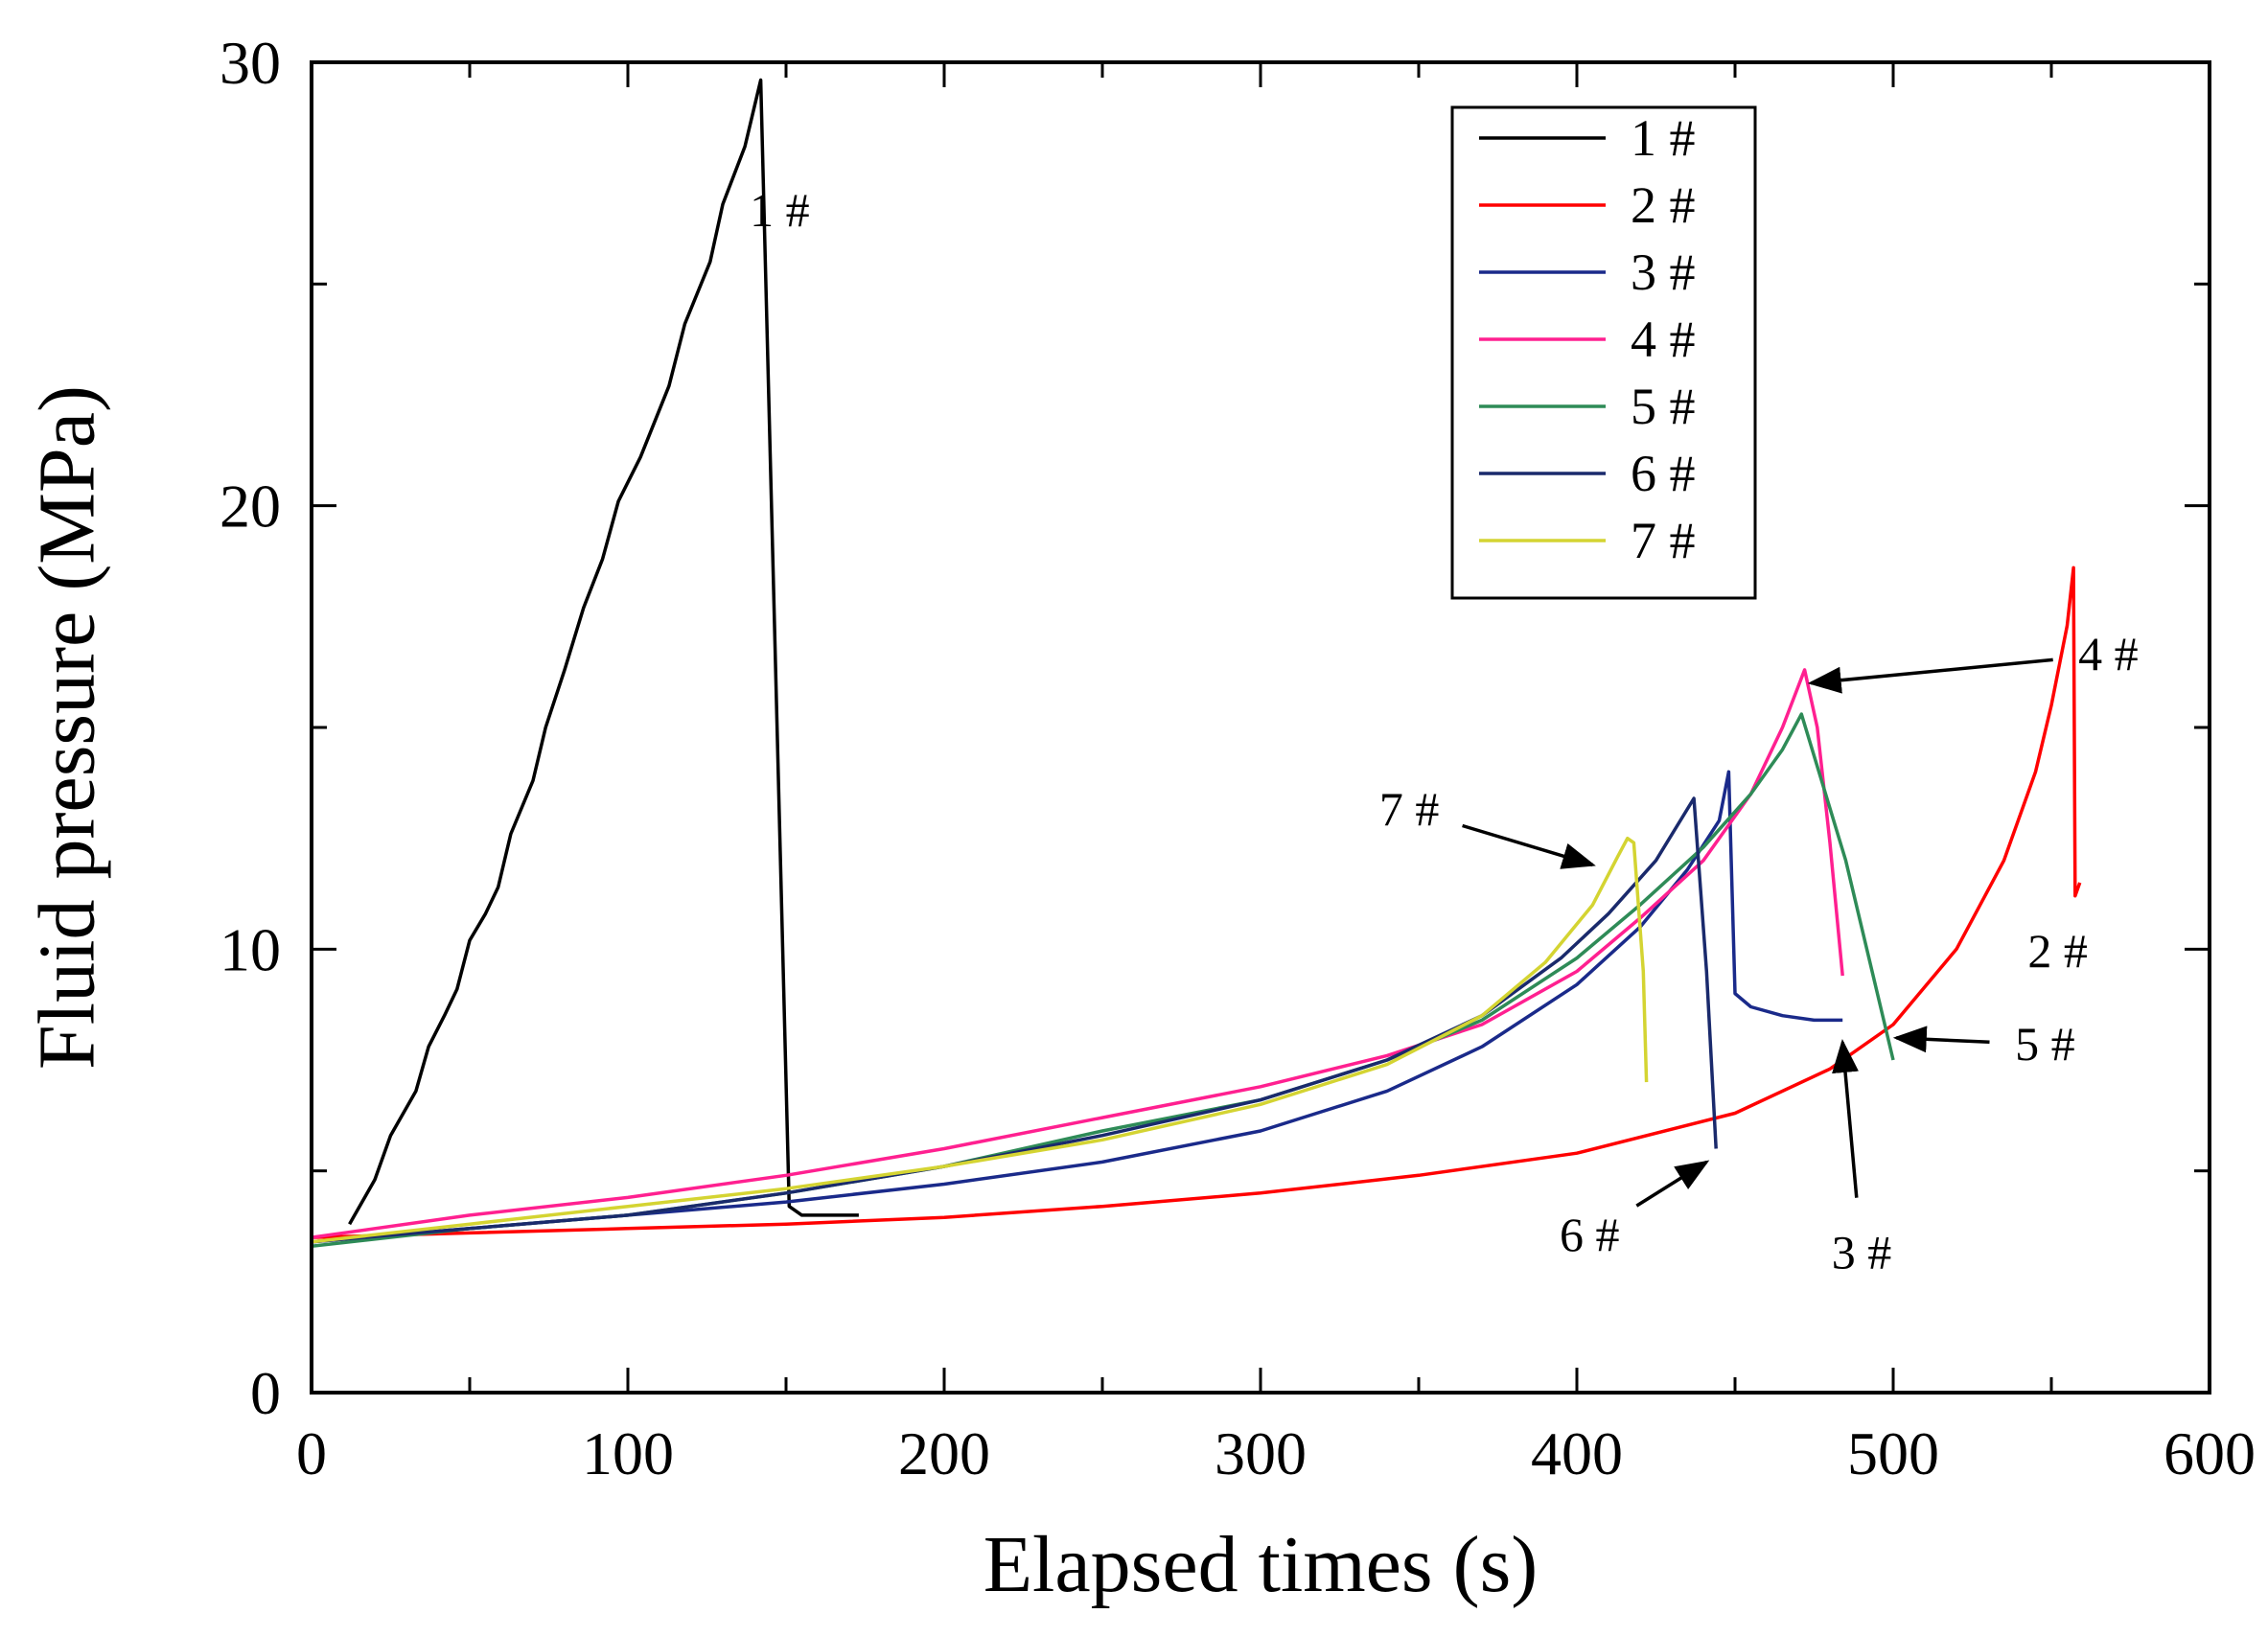 Image resolution: width=2268 pixels, height=1637 pixels. Describe the element at coordinates (66, 727) in the screenshot. I see `y-axis-title: Fluid pressure (MPa)` at that location.